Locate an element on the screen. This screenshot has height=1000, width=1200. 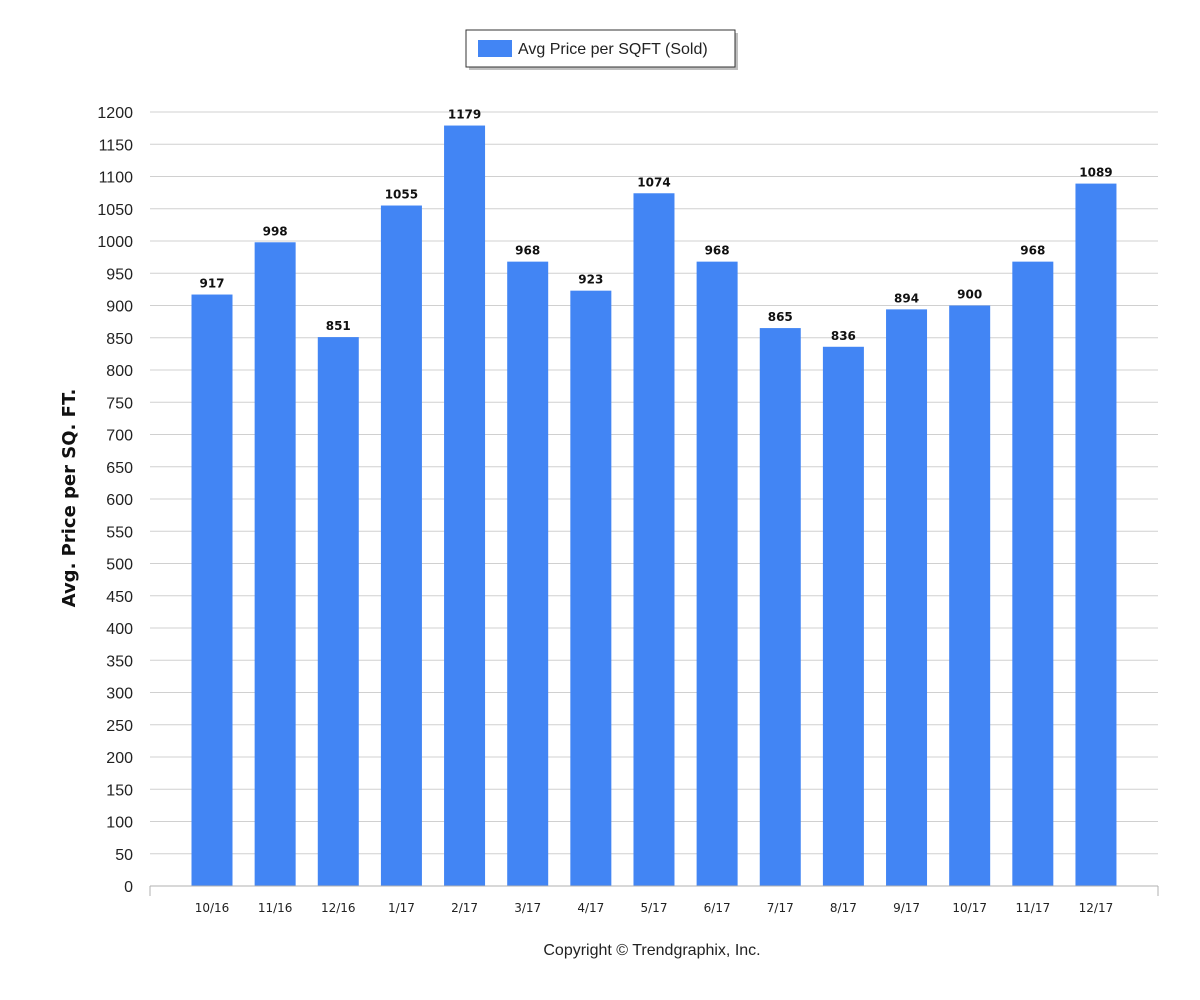
y-tick-label: 1100 is located at coordinates (116, 178).